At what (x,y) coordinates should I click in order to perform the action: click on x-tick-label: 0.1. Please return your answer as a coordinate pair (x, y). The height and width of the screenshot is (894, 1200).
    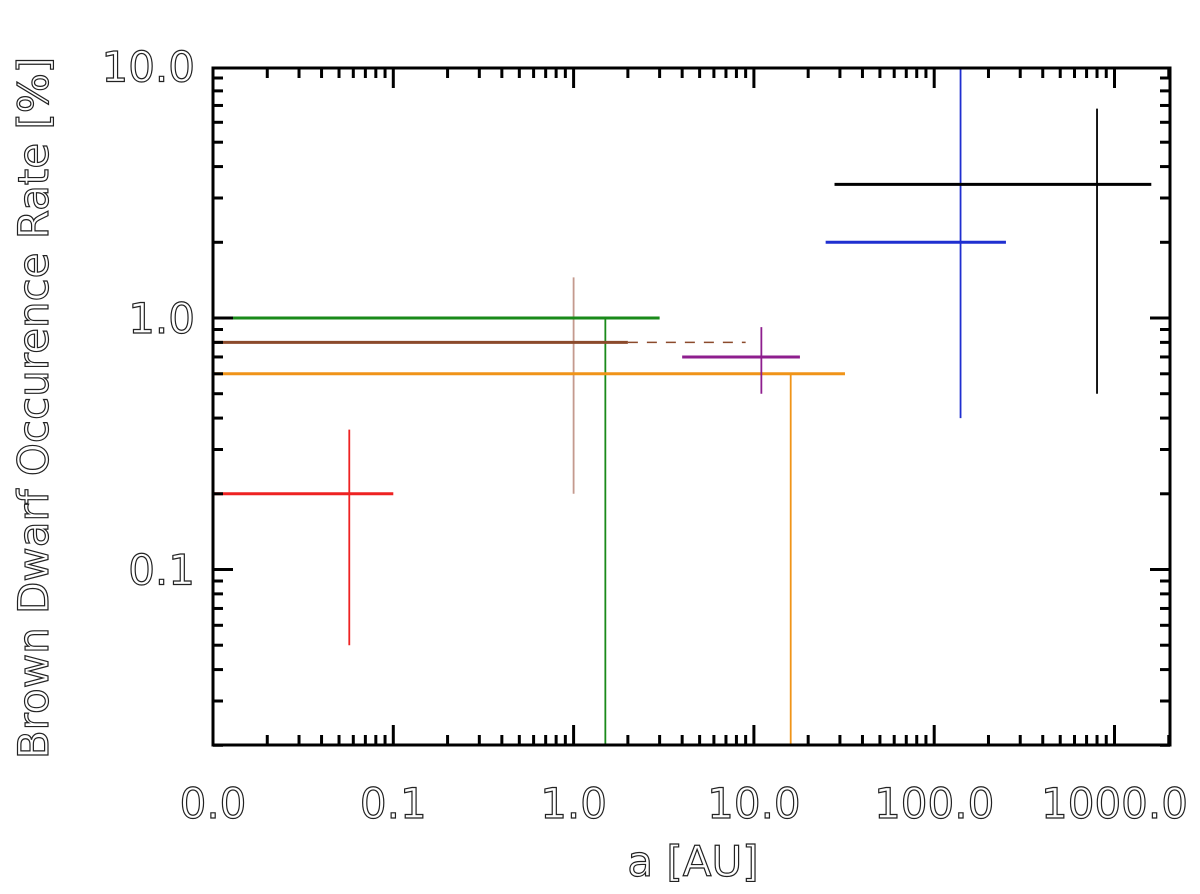
    Looking at the image, I should click on (393, 803).